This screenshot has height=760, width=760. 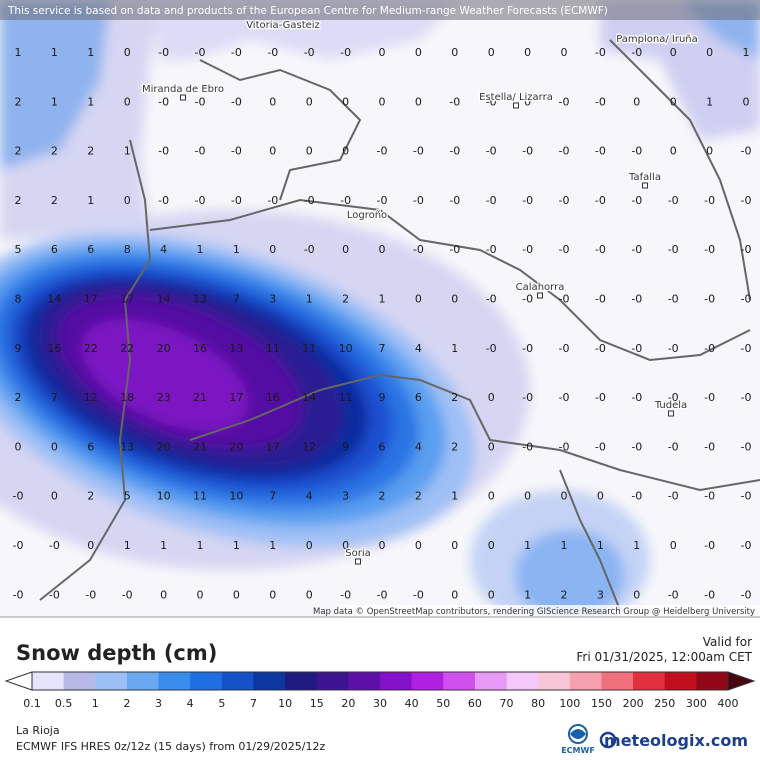 I want to click on grid-value: 17, so click(x=91, y=299).